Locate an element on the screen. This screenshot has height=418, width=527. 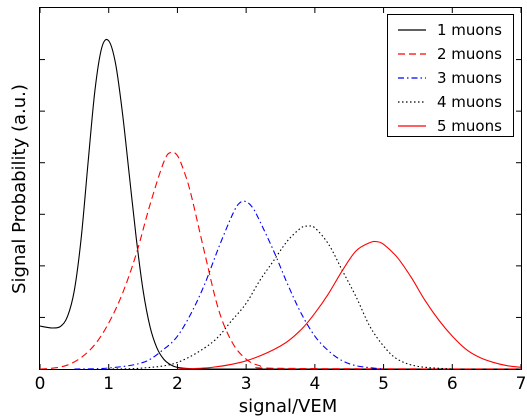
x-tick-label: 2 is located at coordinates (177, 384).